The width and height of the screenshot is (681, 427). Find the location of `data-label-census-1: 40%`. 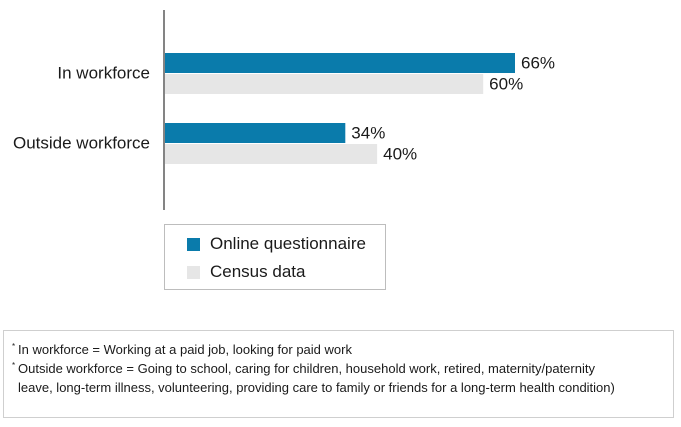

data-label-census-1: 40% is located at coordinates (400, 153).